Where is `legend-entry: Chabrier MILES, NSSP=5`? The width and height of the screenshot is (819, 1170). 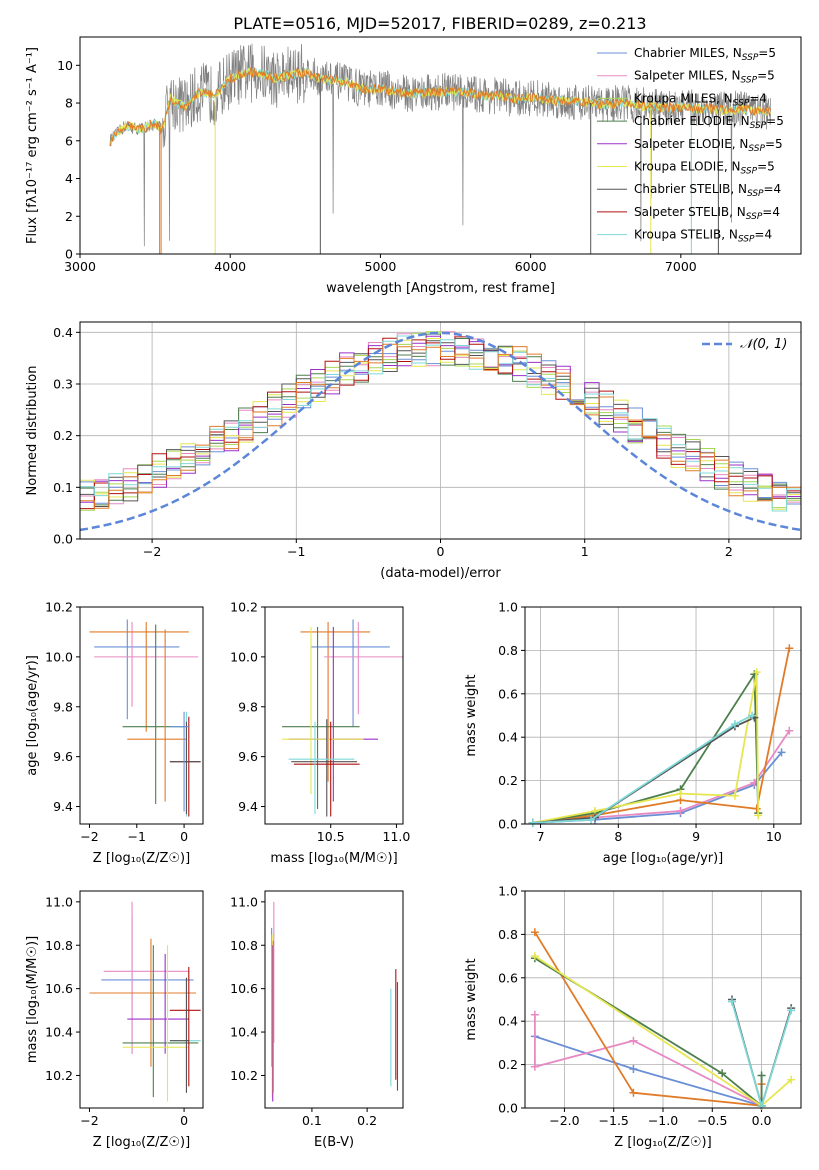
legend-entry: Chabrier MILES, NSSP=5 is located at coordinates (705, 54).